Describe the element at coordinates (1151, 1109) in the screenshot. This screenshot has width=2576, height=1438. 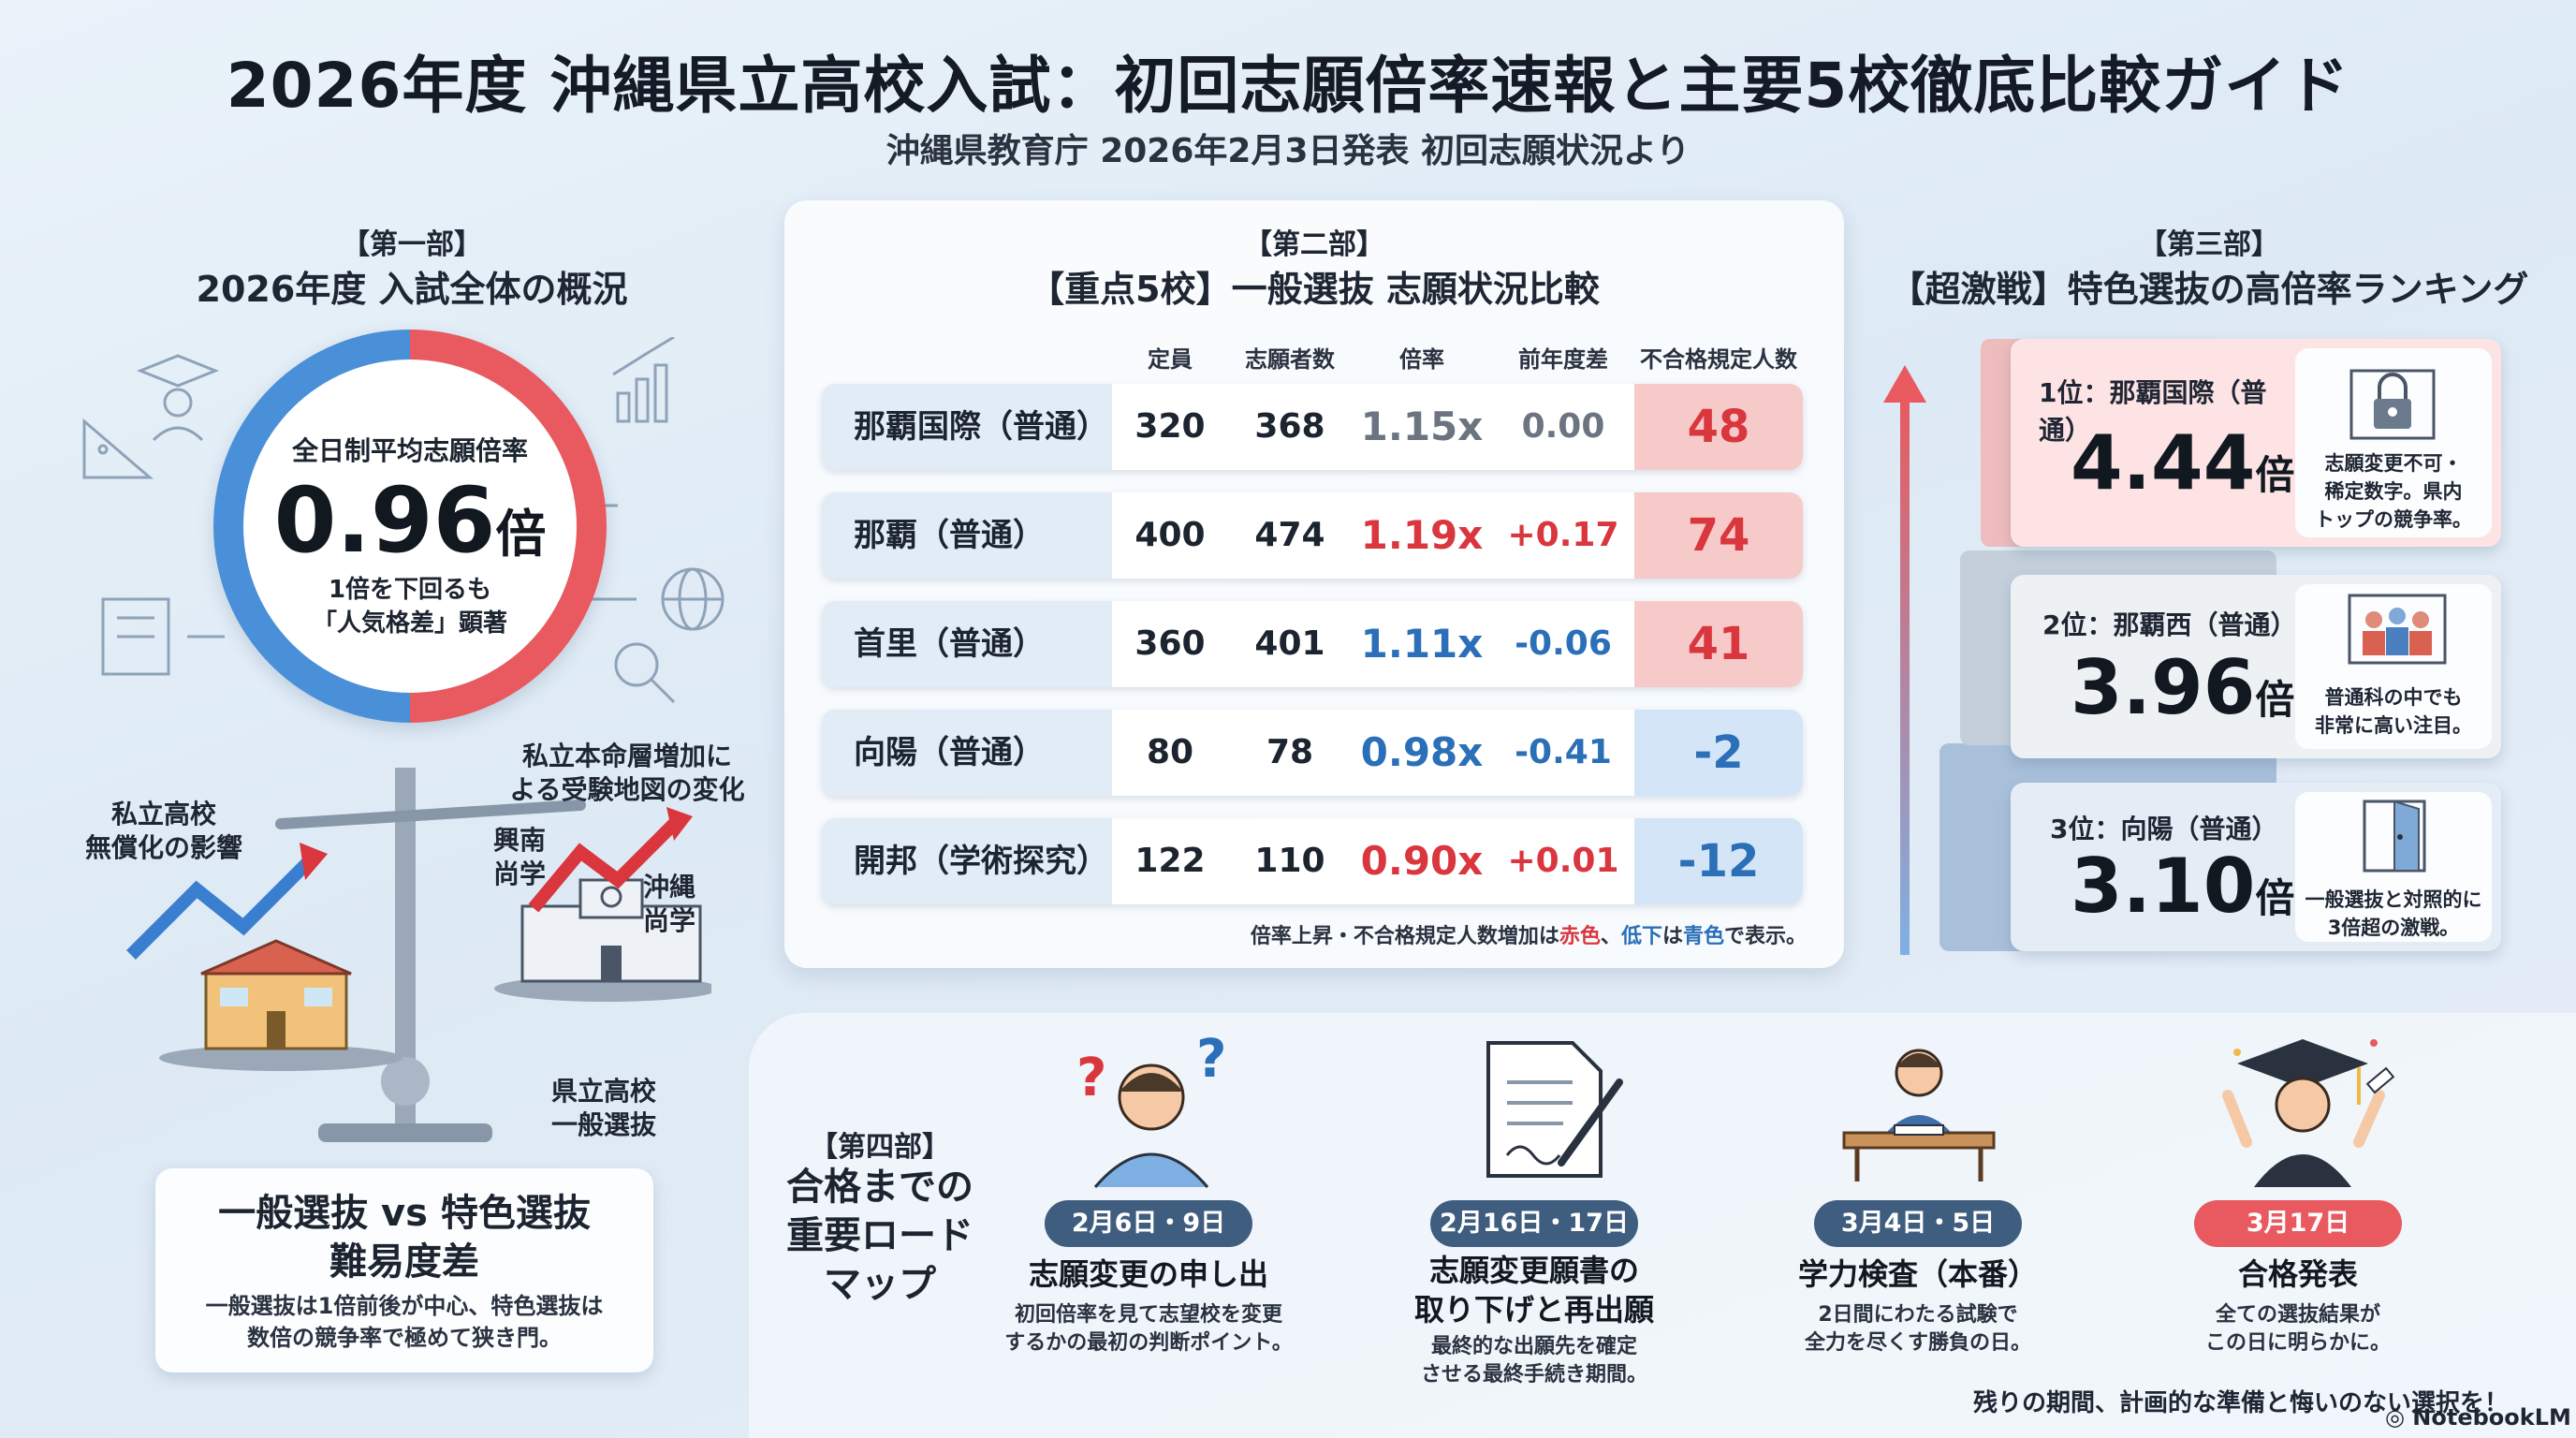
I see `thinking-person-icon: ? ?` at that location.